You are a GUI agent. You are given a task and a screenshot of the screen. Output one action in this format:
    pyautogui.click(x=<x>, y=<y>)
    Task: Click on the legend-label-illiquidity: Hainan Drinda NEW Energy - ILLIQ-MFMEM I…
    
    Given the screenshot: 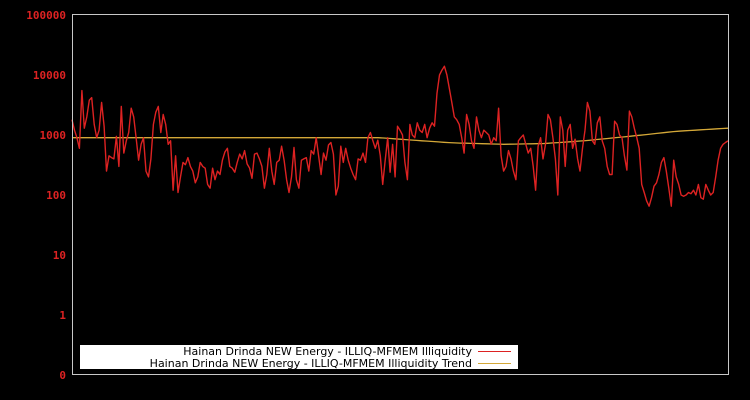 What is the action you would take?
    pyautogui.click(x=327, y=351)
    